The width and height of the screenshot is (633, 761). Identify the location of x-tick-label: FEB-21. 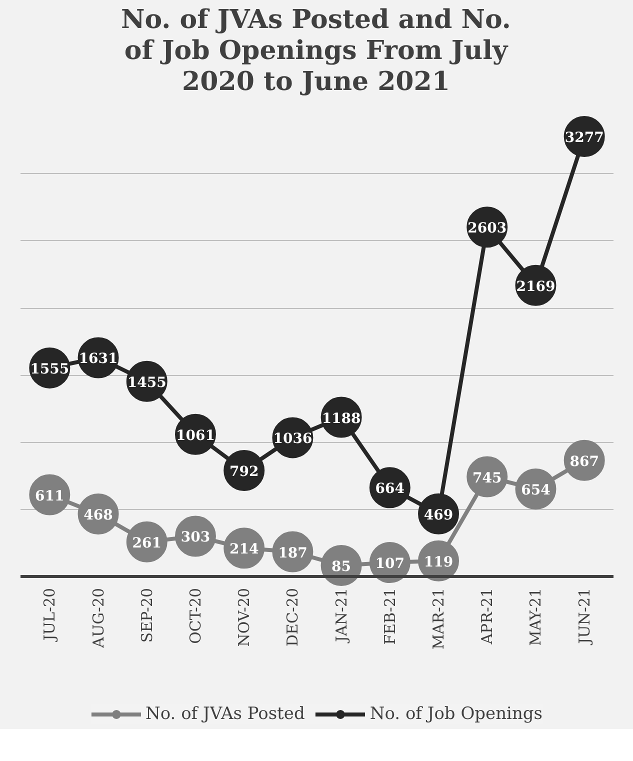
(389, 615).